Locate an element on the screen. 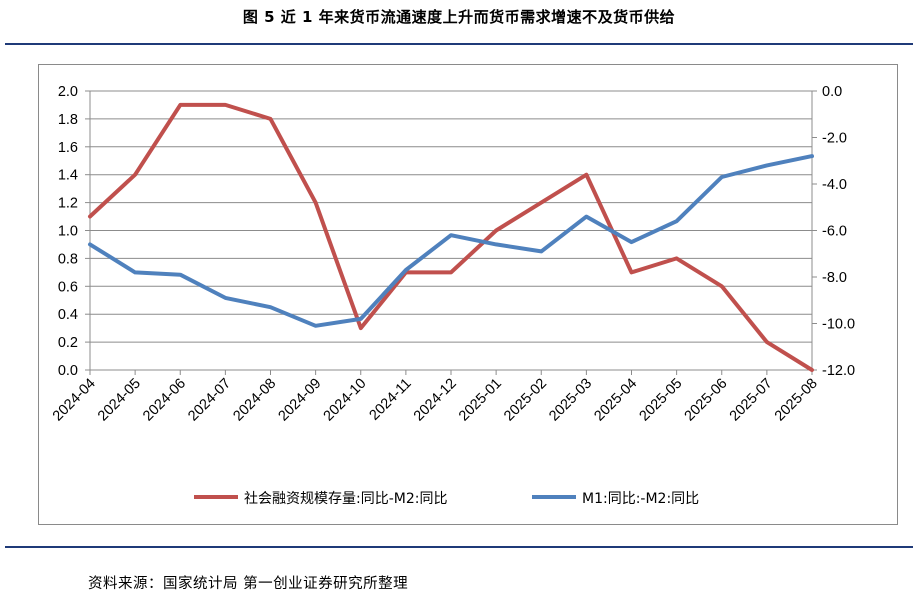  right-tick-label: -10.0 is located at coordinates (838, 325).